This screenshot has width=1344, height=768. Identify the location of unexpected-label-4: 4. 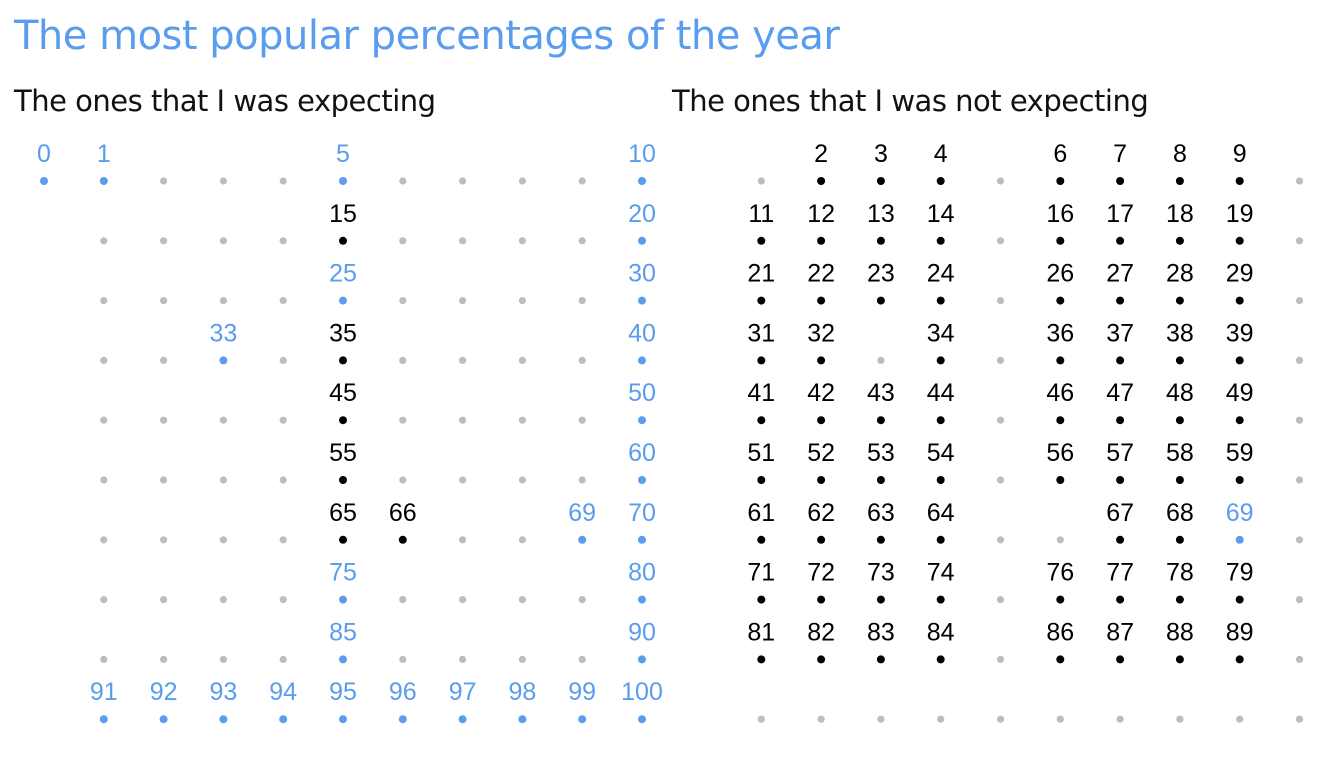
(941, 154).